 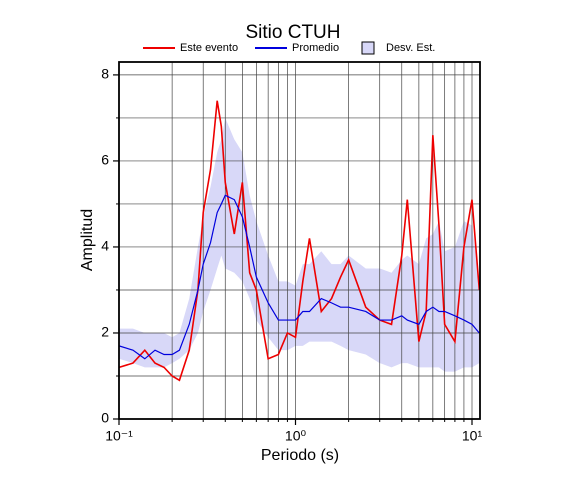 I want to click on legend-label: Desv. Est., so click(x=410, y=48).